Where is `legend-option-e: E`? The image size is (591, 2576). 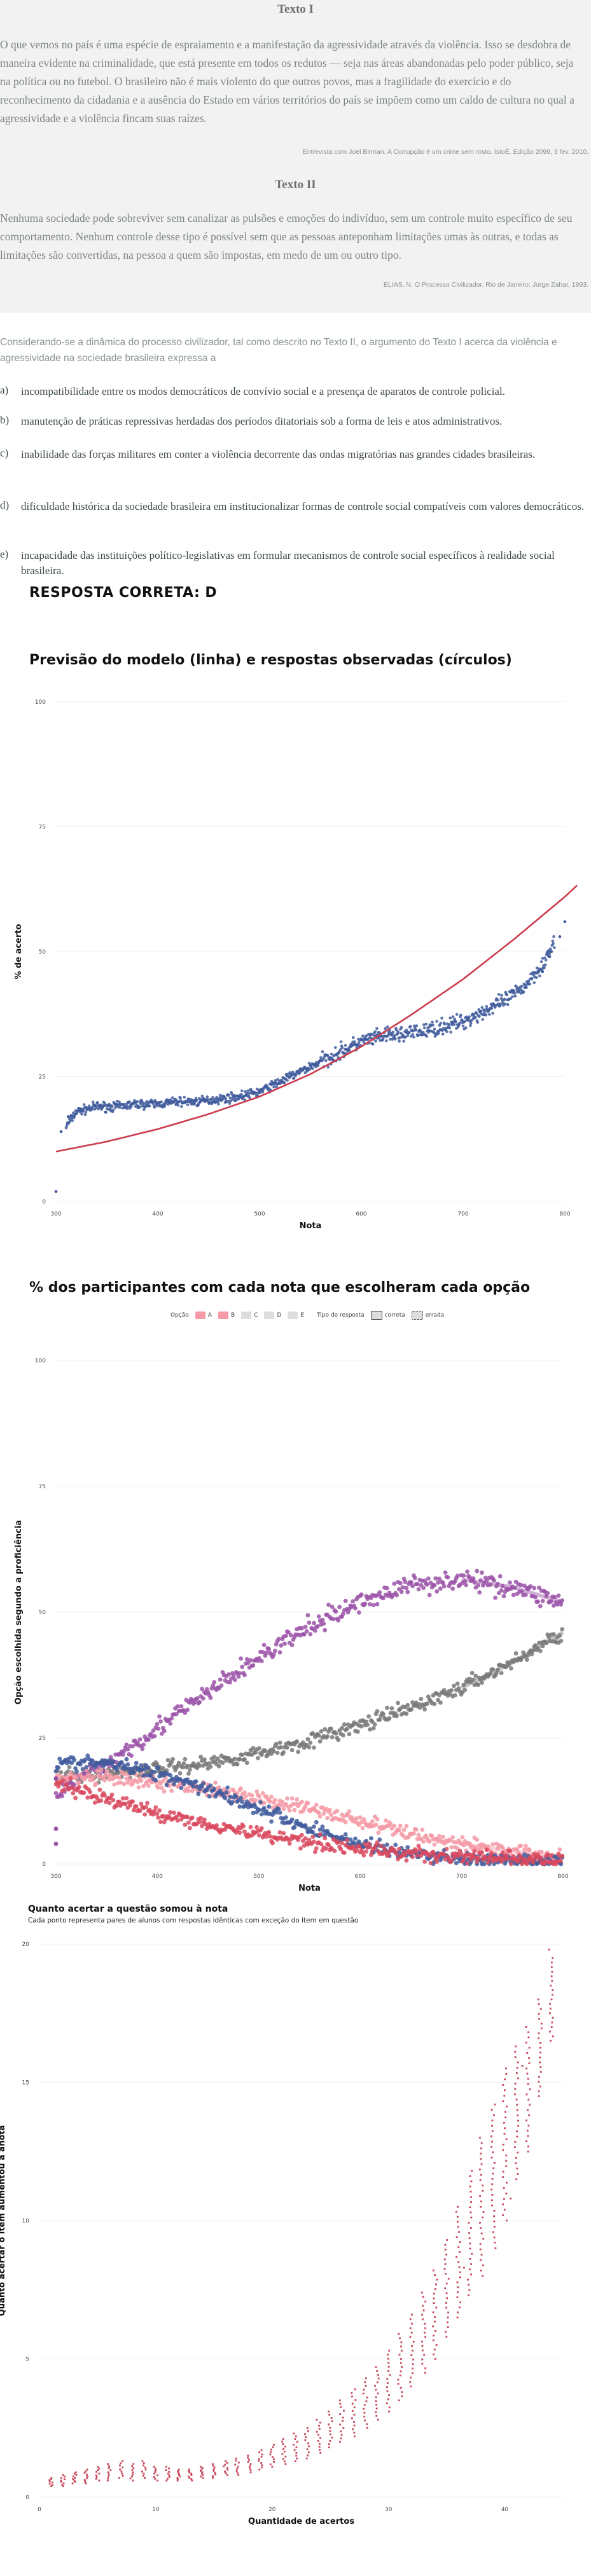 legend-option-e: E is located at coordinates (302, 1316).